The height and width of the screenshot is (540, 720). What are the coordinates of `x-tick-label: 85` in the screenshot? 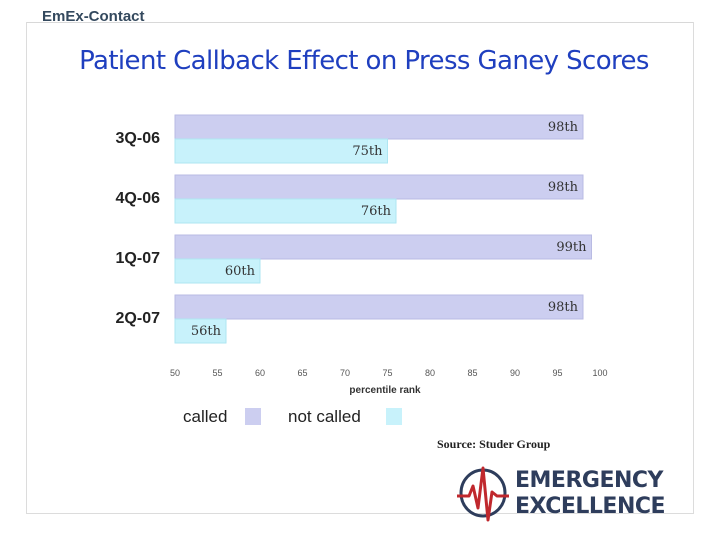 It's located at (472, 373).